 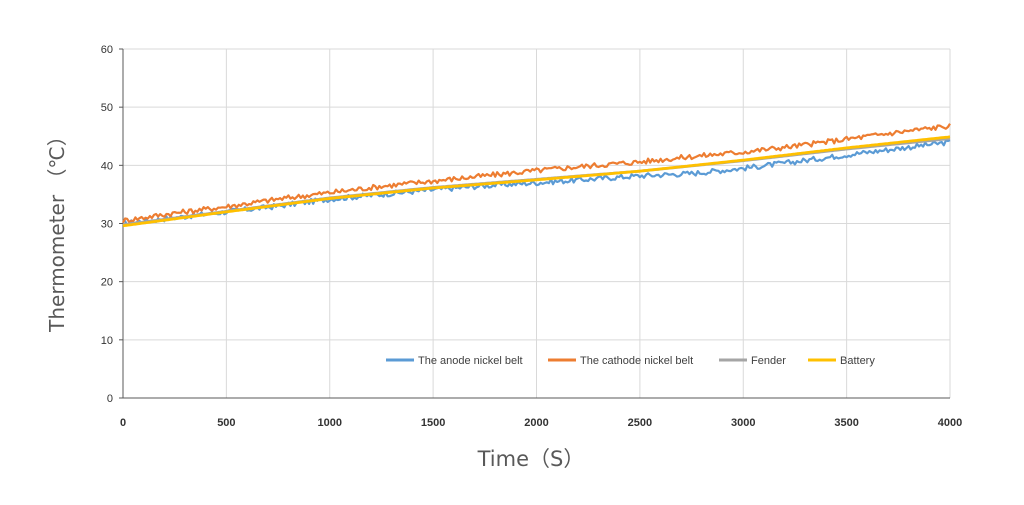 What do you see at coordinates (433, 423) in the screenshot?
I see `x-tick-label: 1500` at bounding box center [433, 423].